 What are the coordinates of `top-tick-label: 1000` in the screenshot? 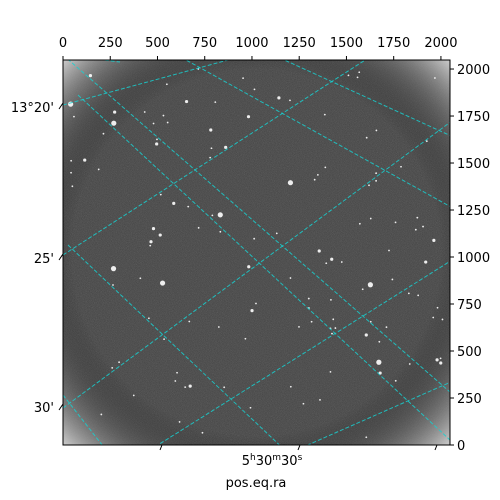 It's located at (251, 43).